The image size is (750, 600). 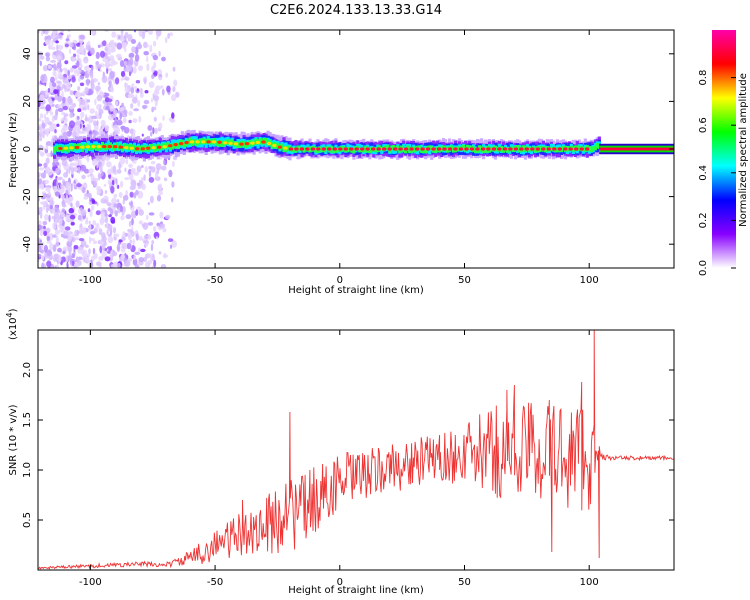 What do you see at coordinates (27, 370) in the screenshot?
I see `y-tick-label: 2.0` at bounding box center [27, 370].